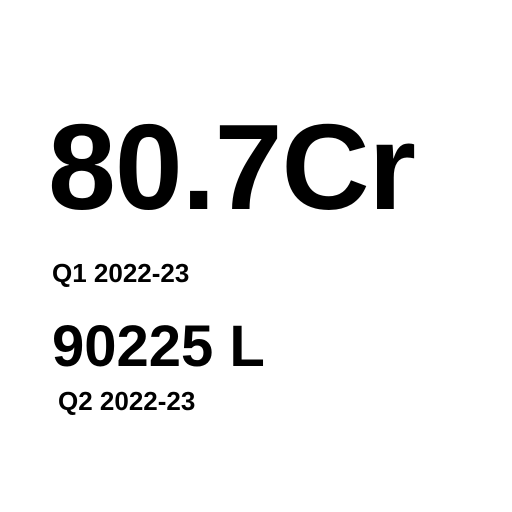 The image size is (512, 512). I want to click on q1-period-label: Q1 2022-23, so click(121, 273).